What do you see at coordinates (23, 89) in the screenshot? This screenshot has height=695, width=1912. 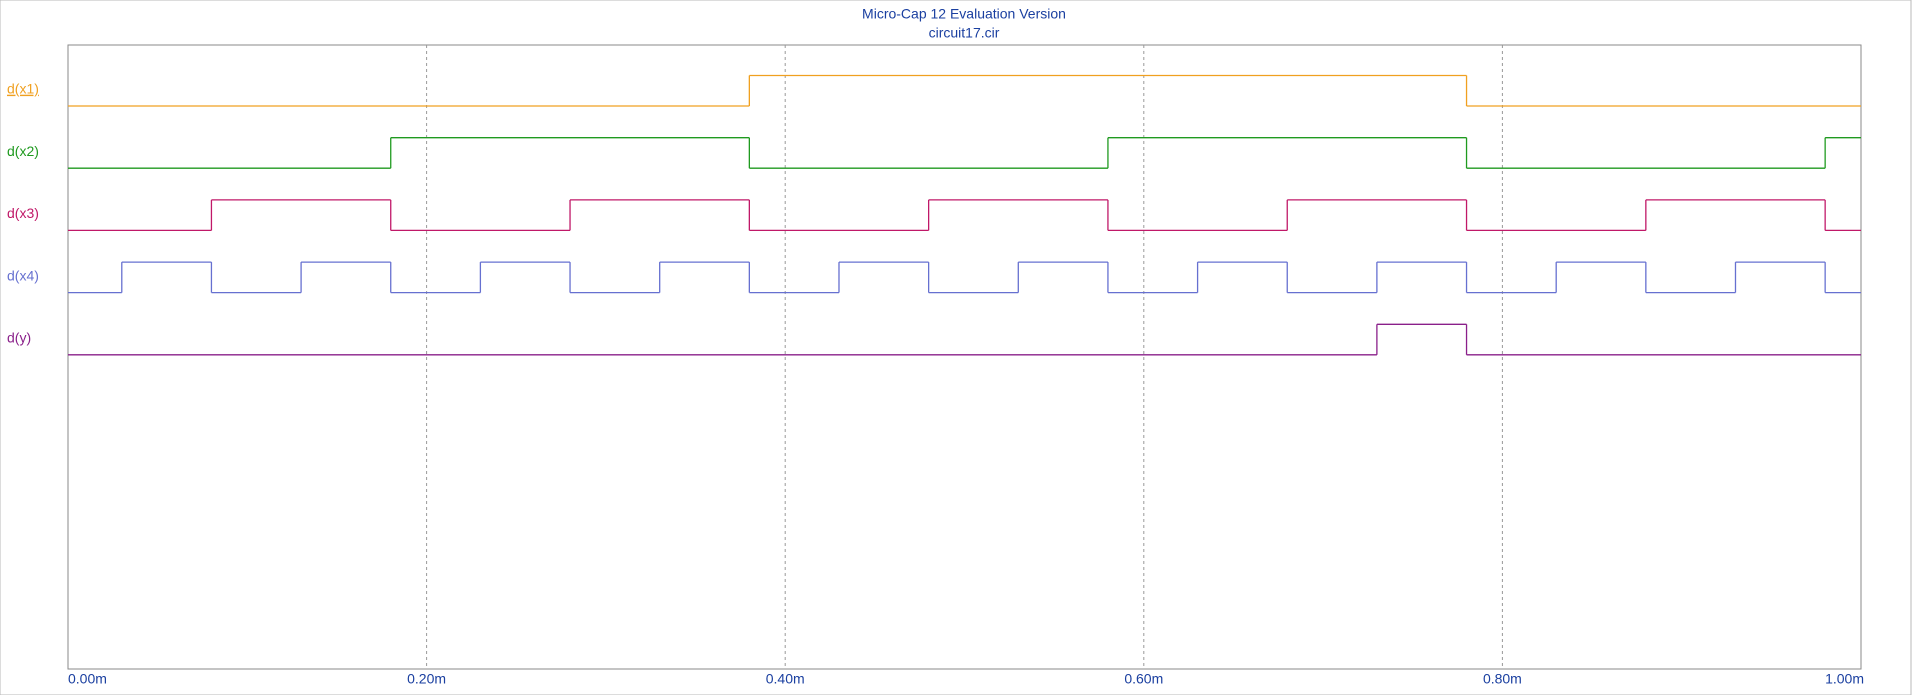 I see `legend-entry: d(x1)` at bounding box center [23, 89].